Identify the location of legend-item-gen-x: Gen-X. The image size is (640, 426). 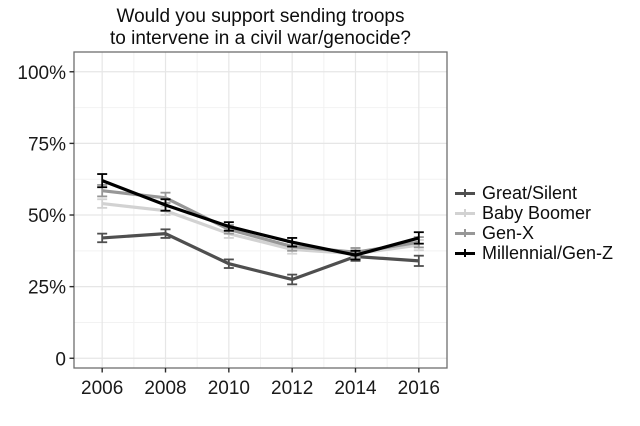
(534, 233).